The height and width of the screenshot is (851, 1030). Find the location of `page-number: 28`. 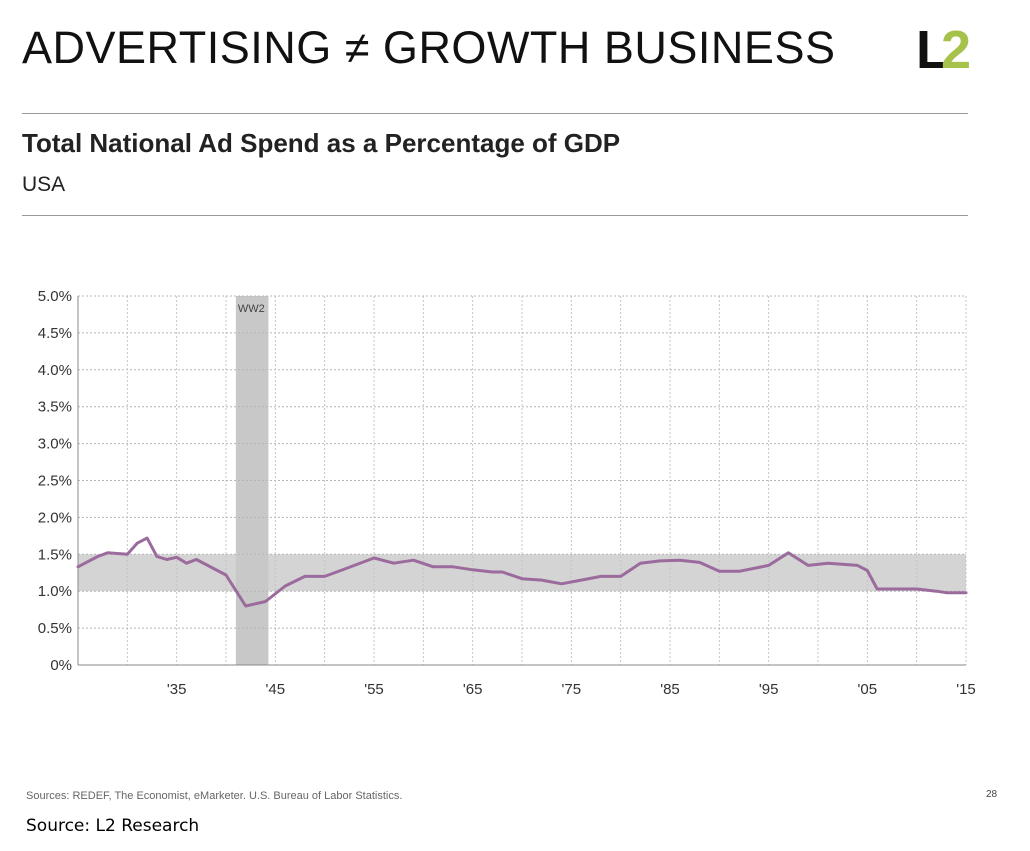

page-number: 28 is located at coordinates (992, 794).